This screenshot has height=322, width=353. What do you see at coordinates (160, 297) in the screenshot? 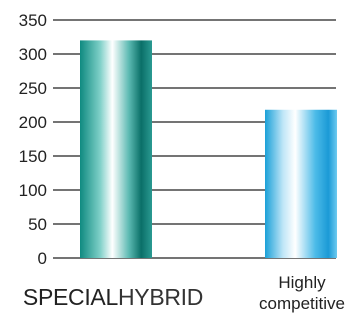
I see `category-label-part-hybrid: HYBRID` at bounding box center [160, 297].